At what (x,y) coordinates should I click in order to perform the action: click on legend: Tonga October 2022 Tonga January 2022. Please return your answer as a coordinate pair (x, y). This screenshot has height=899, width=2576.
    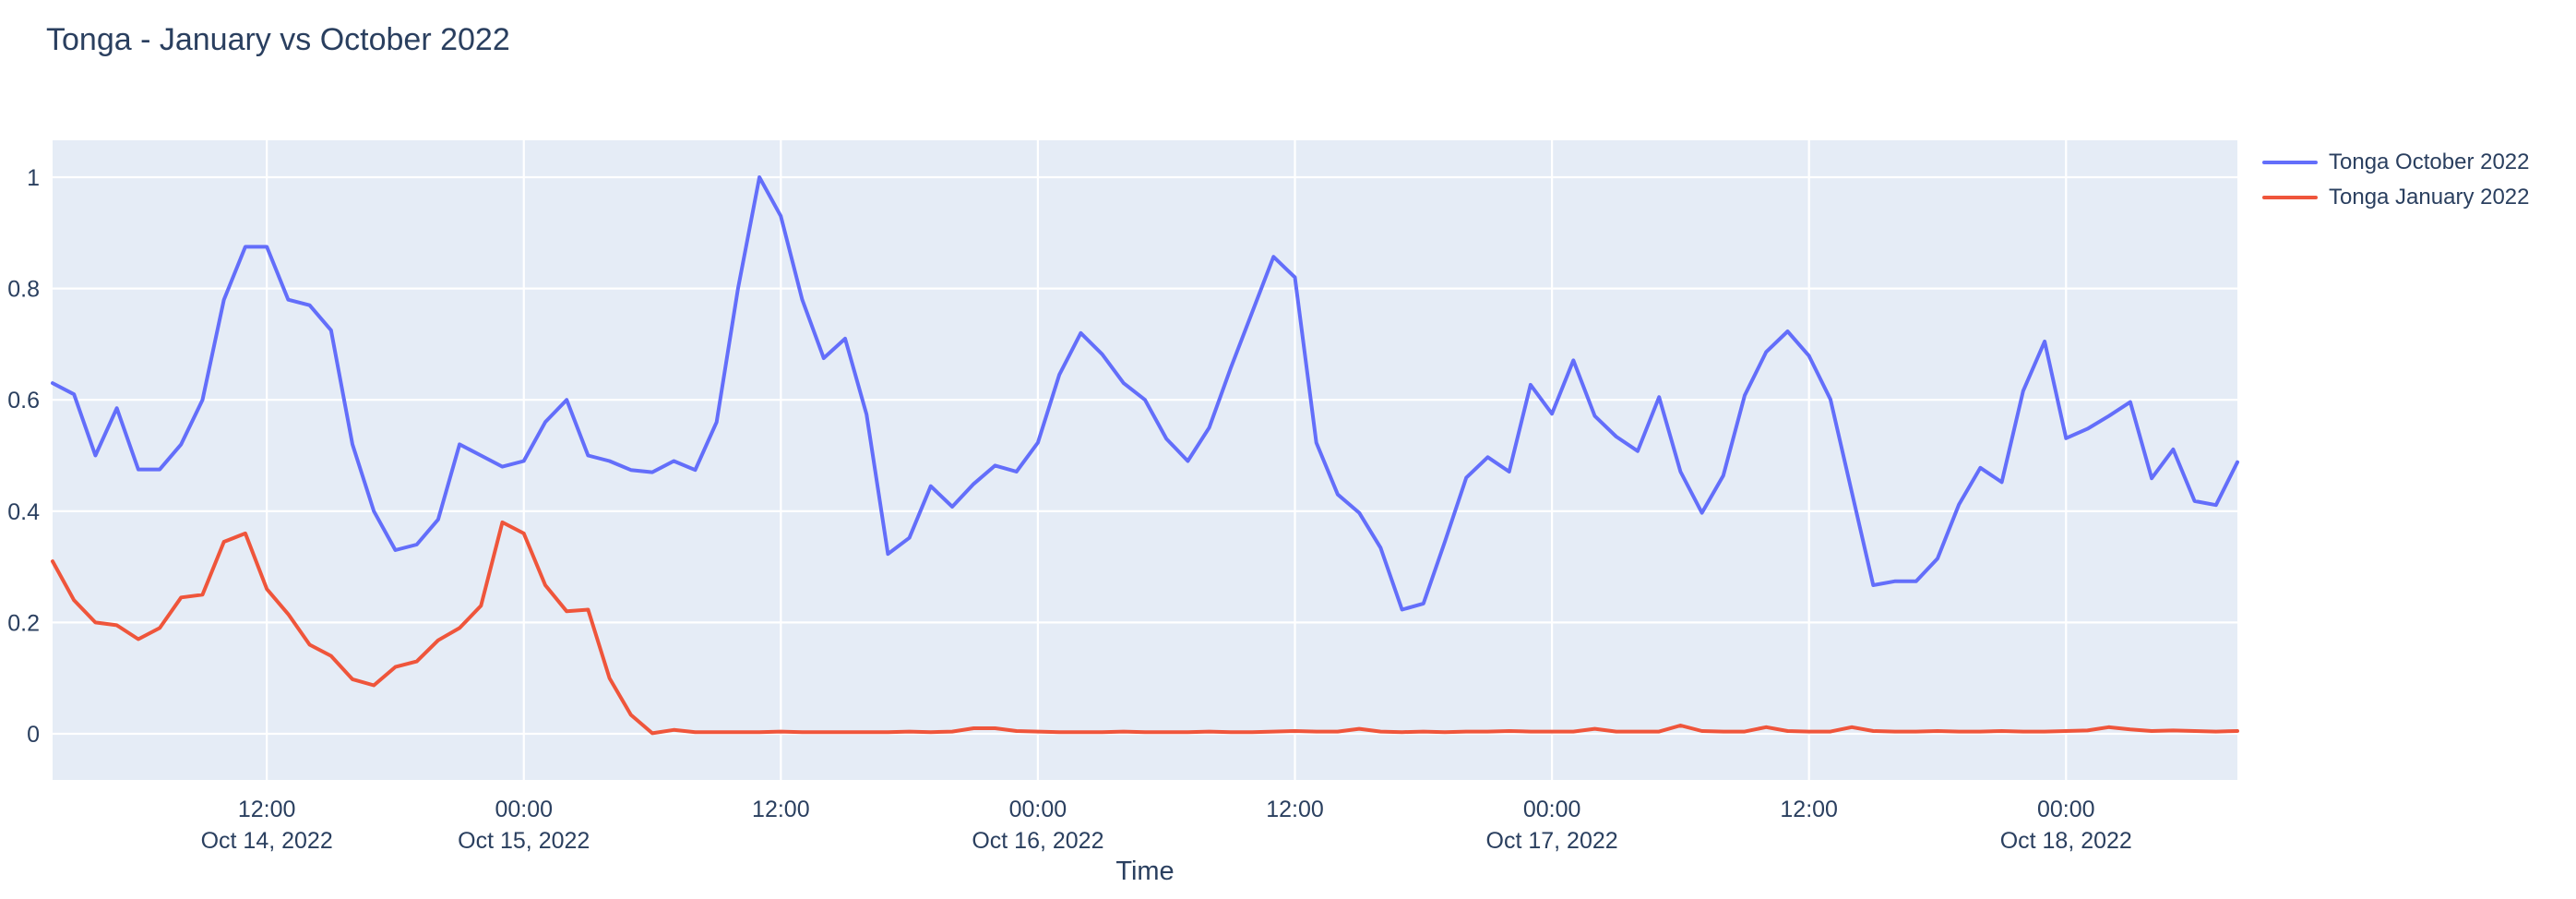
    Looking at the image, I should click on (2396, 180).